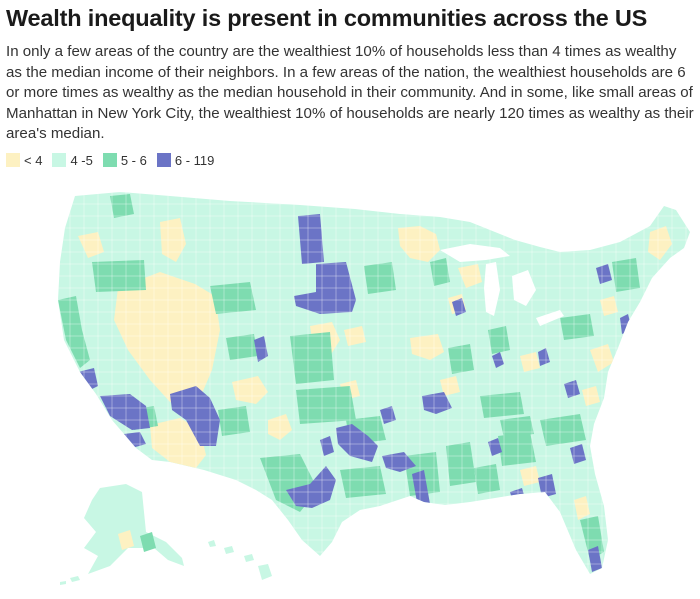  I want to click on lake-michigan, so click(492, 289).